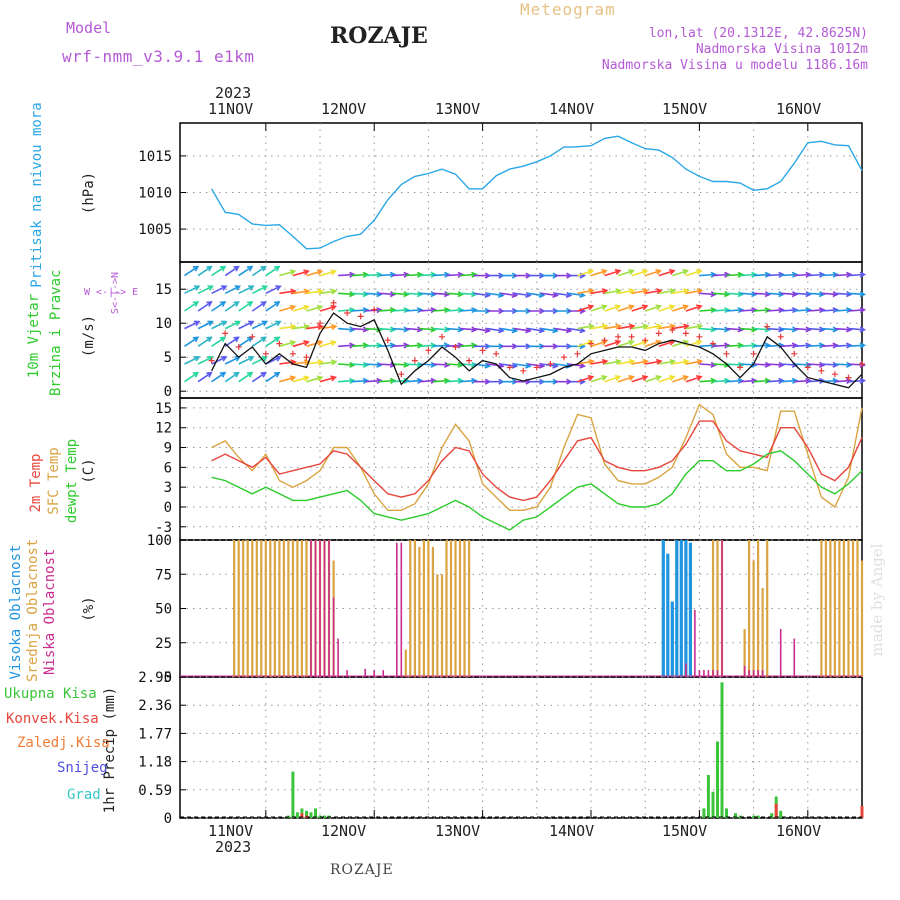 This screenshot has height=900, width=900. I want to click on model-altitude-label: Nadmorska Visina u modelu 1186.16m, so click(734, 65).